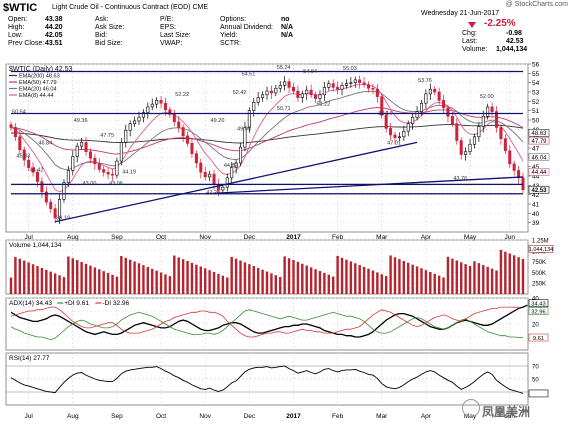 Image resolution: width=574 pixels, height=425 pixels. Describe the element at coordinates (539, 285) in the screenshot. I see `volume-tick-label: 250K` at that location.